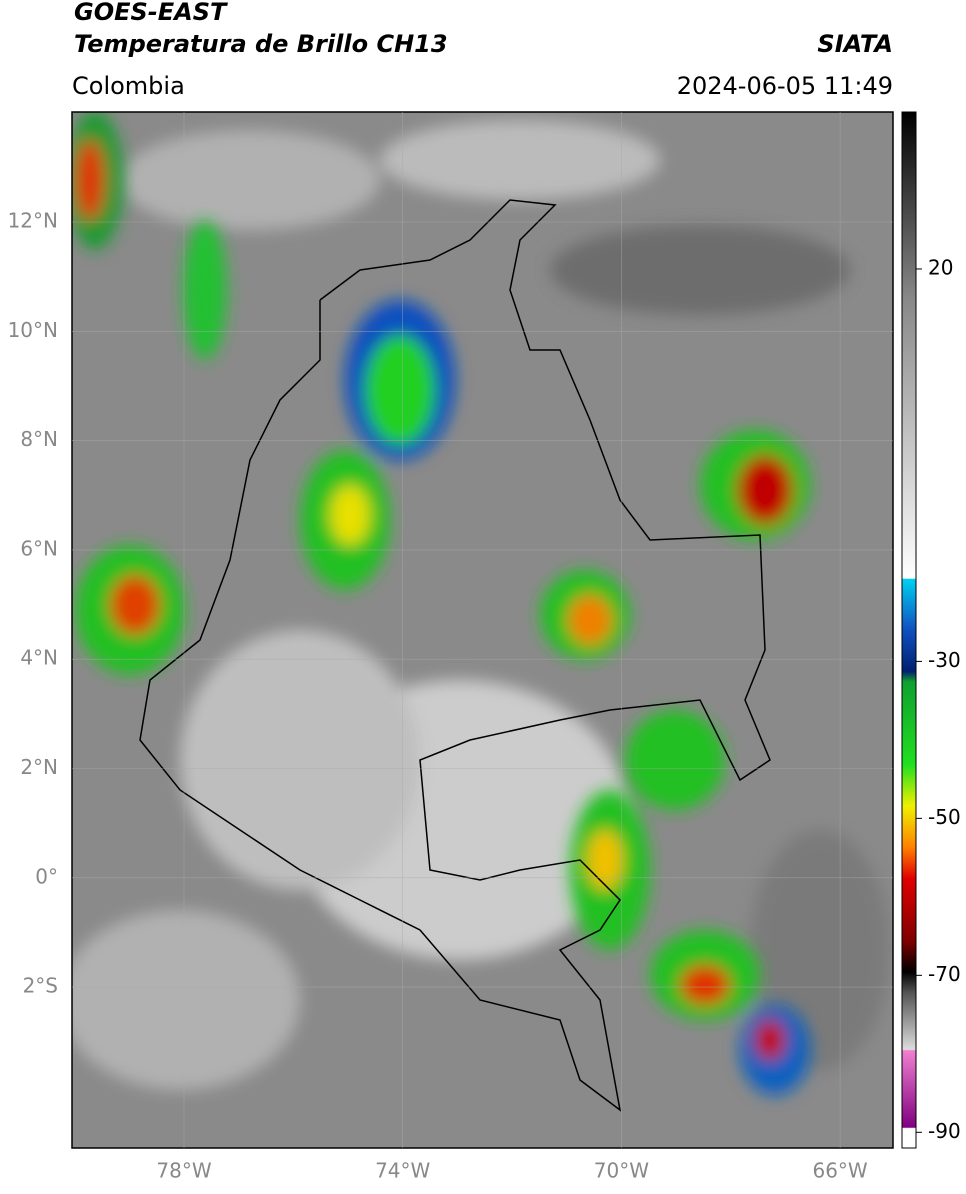 The height and width of the screenshot is (1194, 966). Describe the element at coordinates (944, 660) in the screenshot. I see `colorbar-tick-label: -30` at that location.